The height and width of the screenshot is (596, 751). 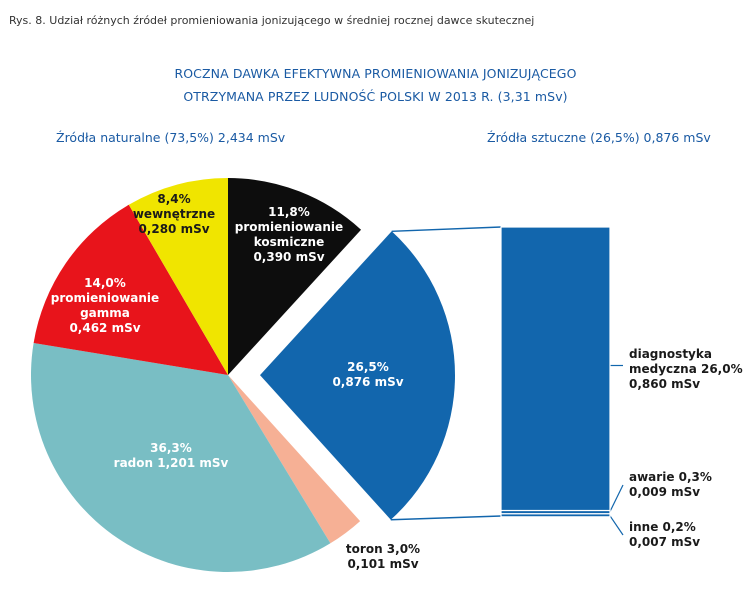 I want to click on slice-label-toron: toron 3,0% 0,101 mSv, so click(x=383, y=556).